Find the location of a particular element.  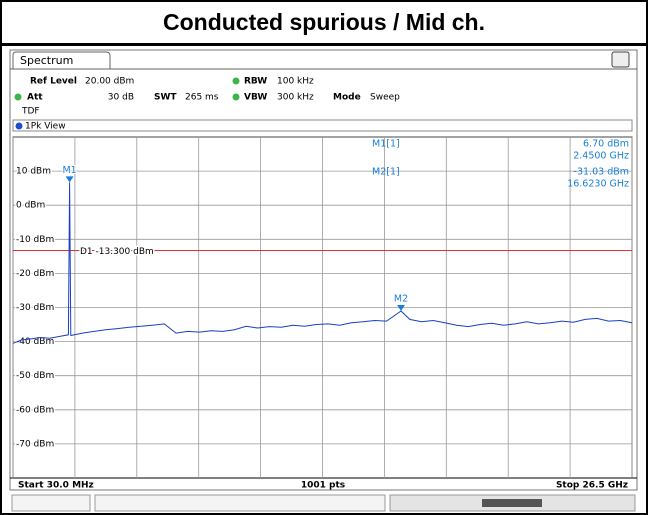

vbw: 300 kHz is located at coordinates (295, 98).